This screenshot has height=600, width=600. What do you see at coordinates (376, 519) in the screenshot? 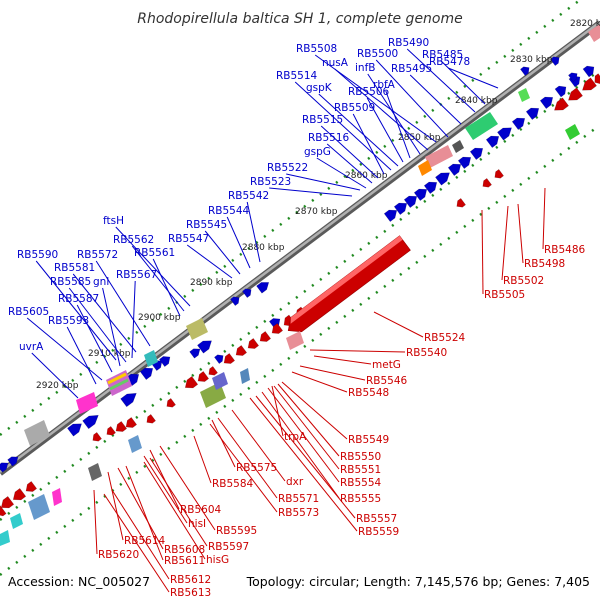
I see `minus-gene-label: RB5557` at bounding box center [376, 519].